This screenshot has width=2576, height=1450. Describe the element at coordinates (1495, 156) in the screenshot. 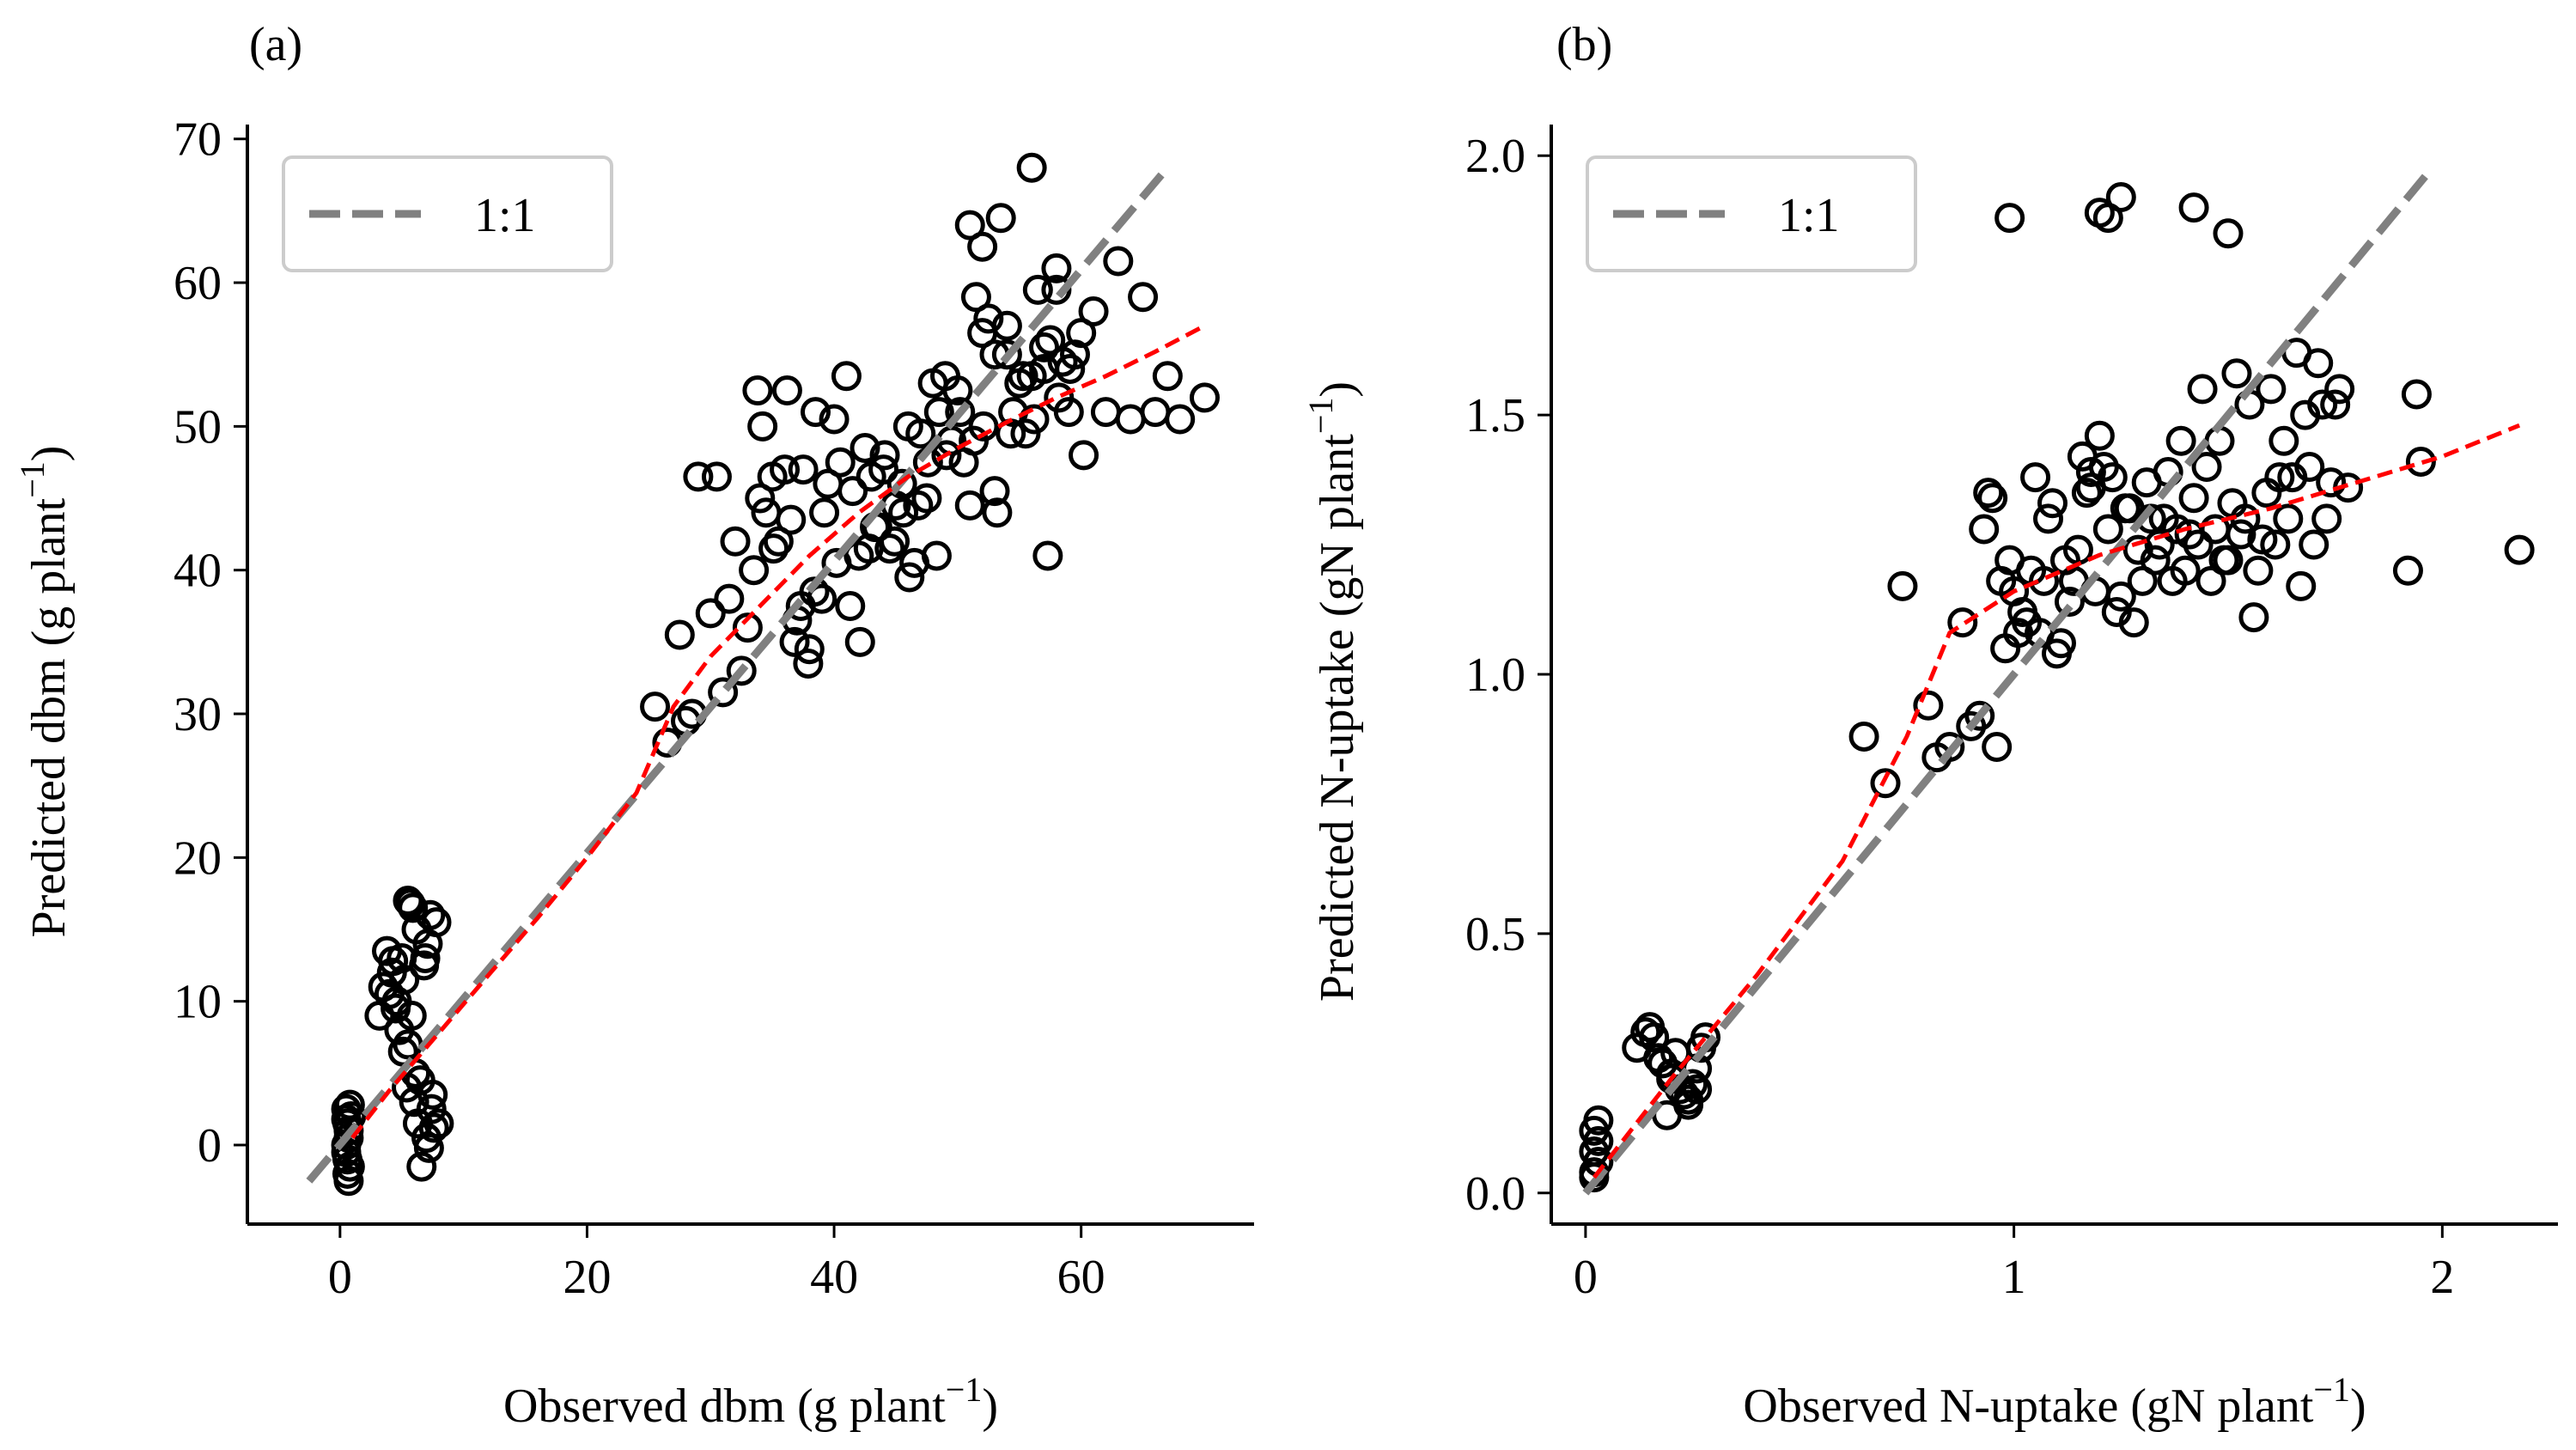

I see `chart-1-y-tick-label: 2.0` at that location.